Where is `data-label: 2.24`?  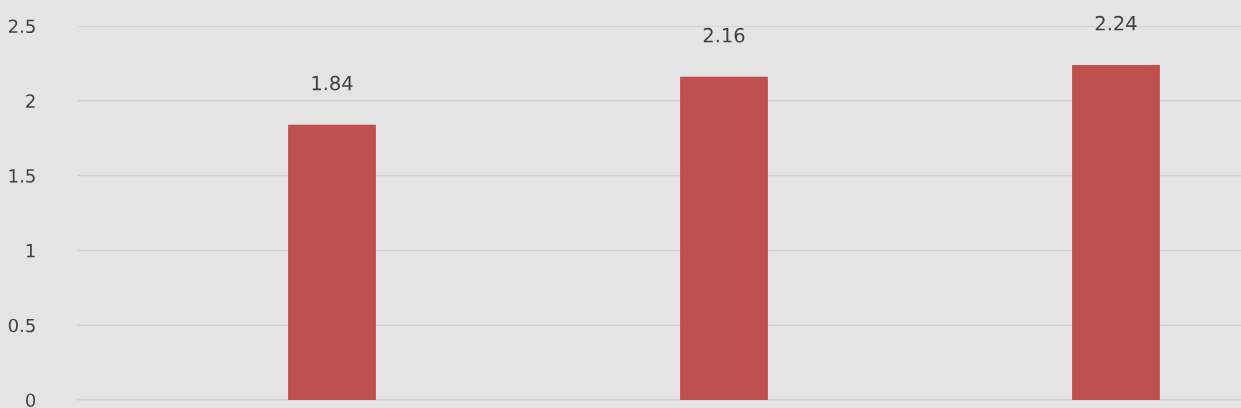
data-label: 2.24 is located at coordinates (1116, 23).